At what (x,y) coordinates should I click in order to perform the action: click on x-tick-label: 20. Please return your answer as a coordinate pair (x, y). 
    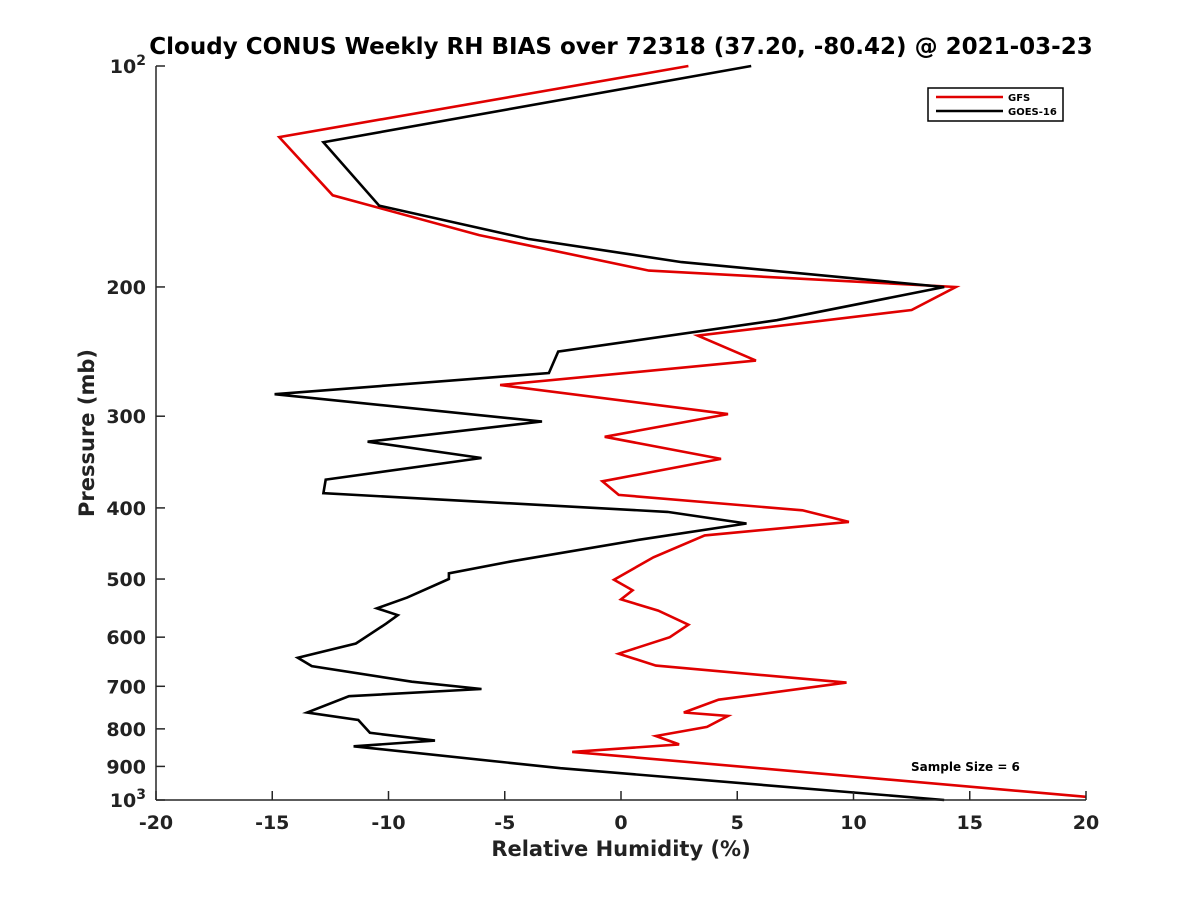
    Looking at the image, I should click on (1086, 823).